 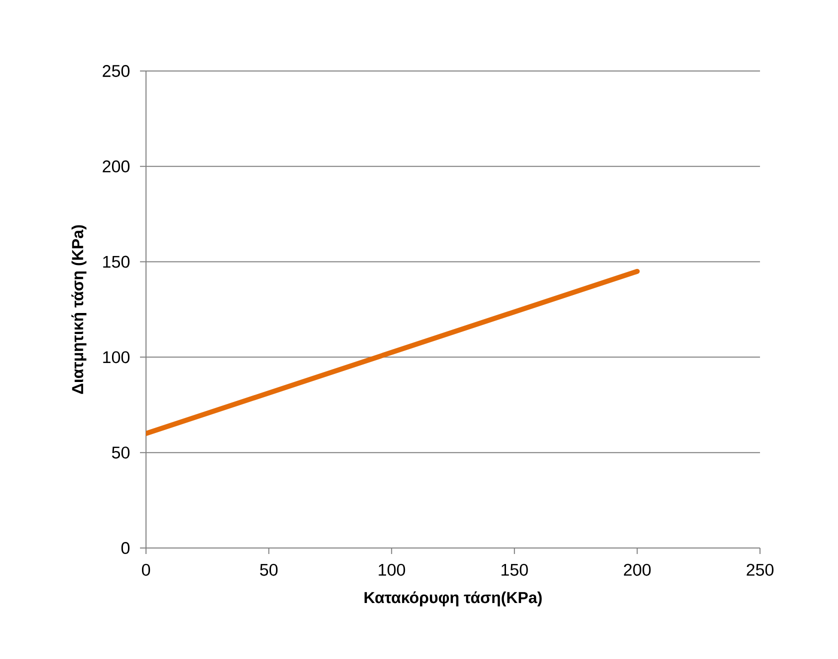 I want to click on y-tick-label: 250, so click(x=116, y=70).